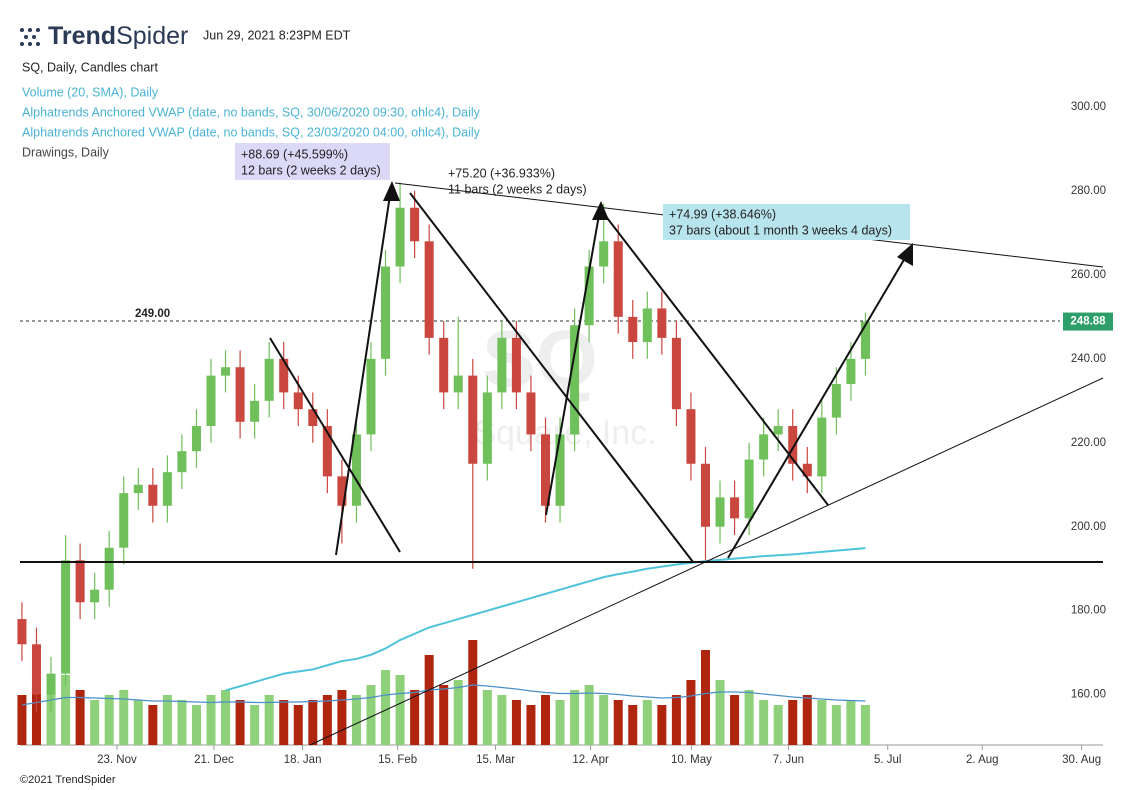 The height and width of the screenshot is (790, 1133). What do you see at coordinates (722, 214) in the screenshot?
I see `annotation: +74.99 (+38.646%)` at bounding box center [722, 214].